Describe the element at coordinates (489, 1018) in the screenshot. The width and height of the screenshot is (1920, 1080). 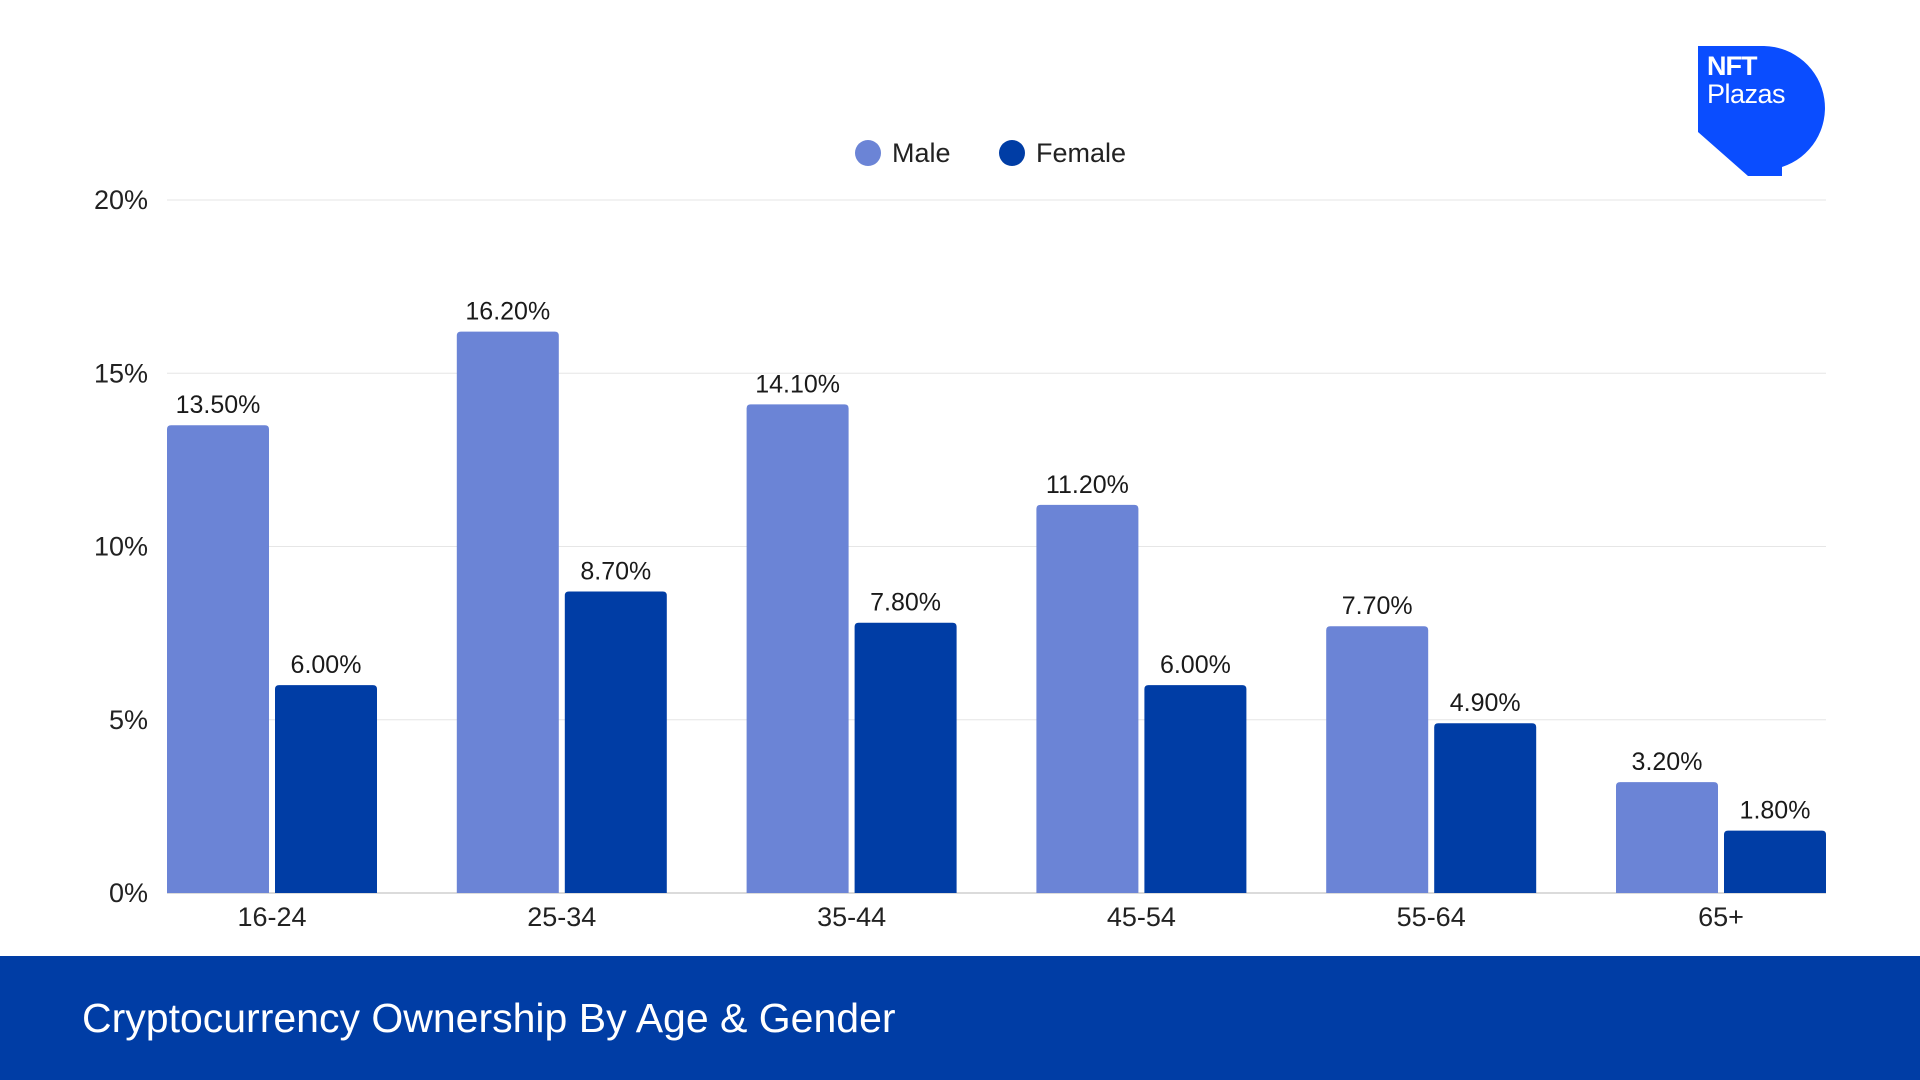
I see `chart-title: Cryptocurrency Ownership By Age & Gender` at that location.